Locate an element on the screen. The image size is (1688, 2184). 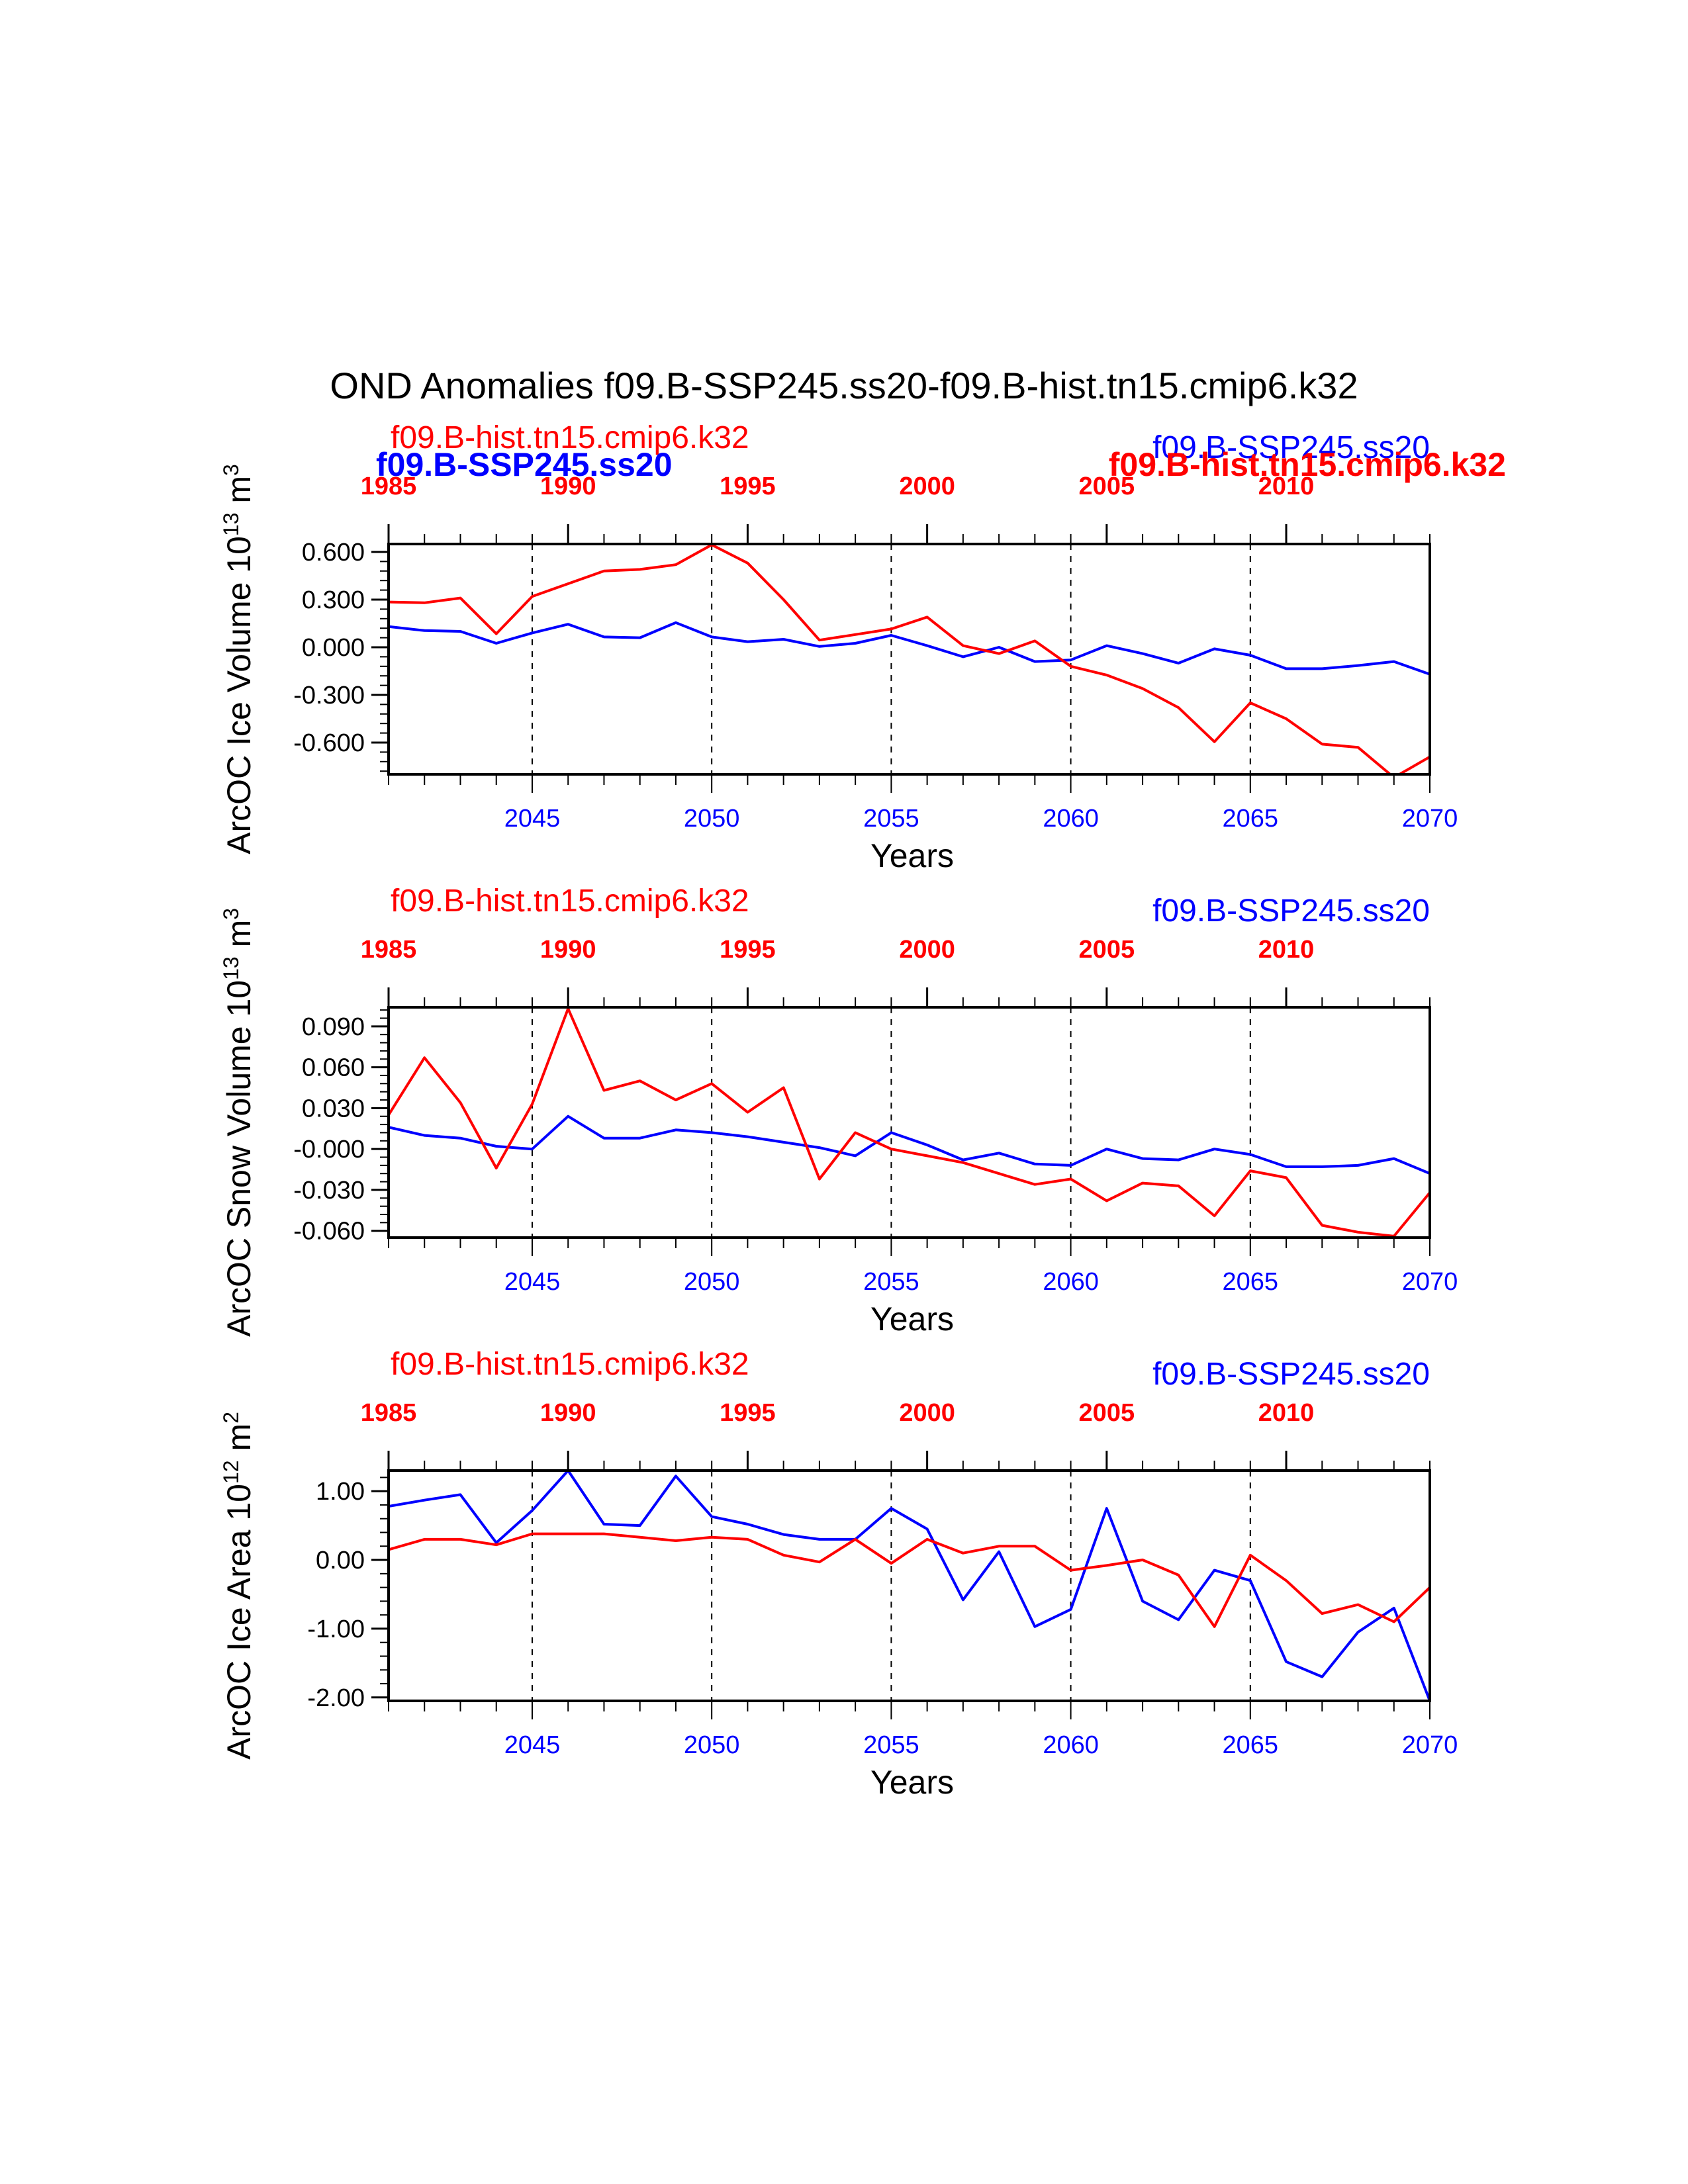
y-axis-title: ArcOC Ice Volume 1013 m3 is located at coordinates (238, 659).